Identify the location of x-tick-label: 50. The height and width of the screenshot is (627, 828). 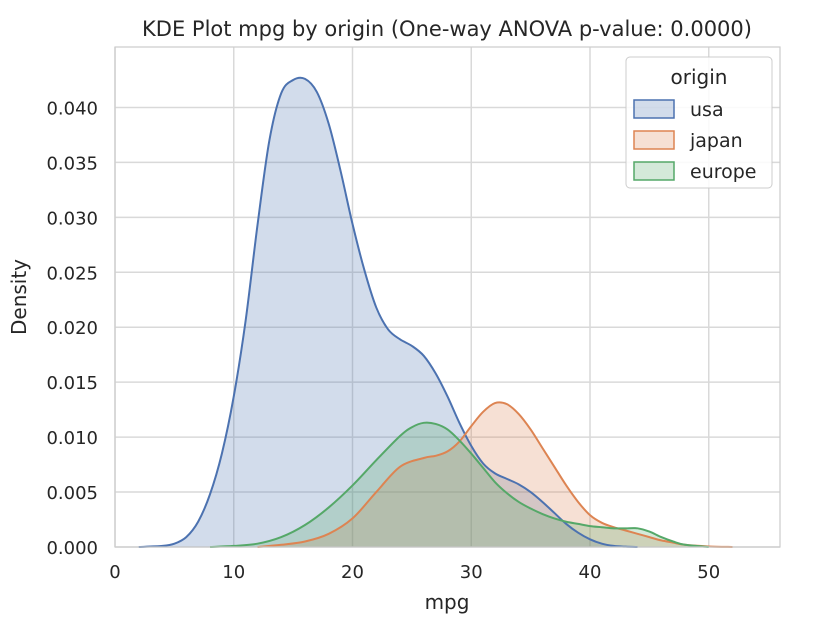
(708, 572).